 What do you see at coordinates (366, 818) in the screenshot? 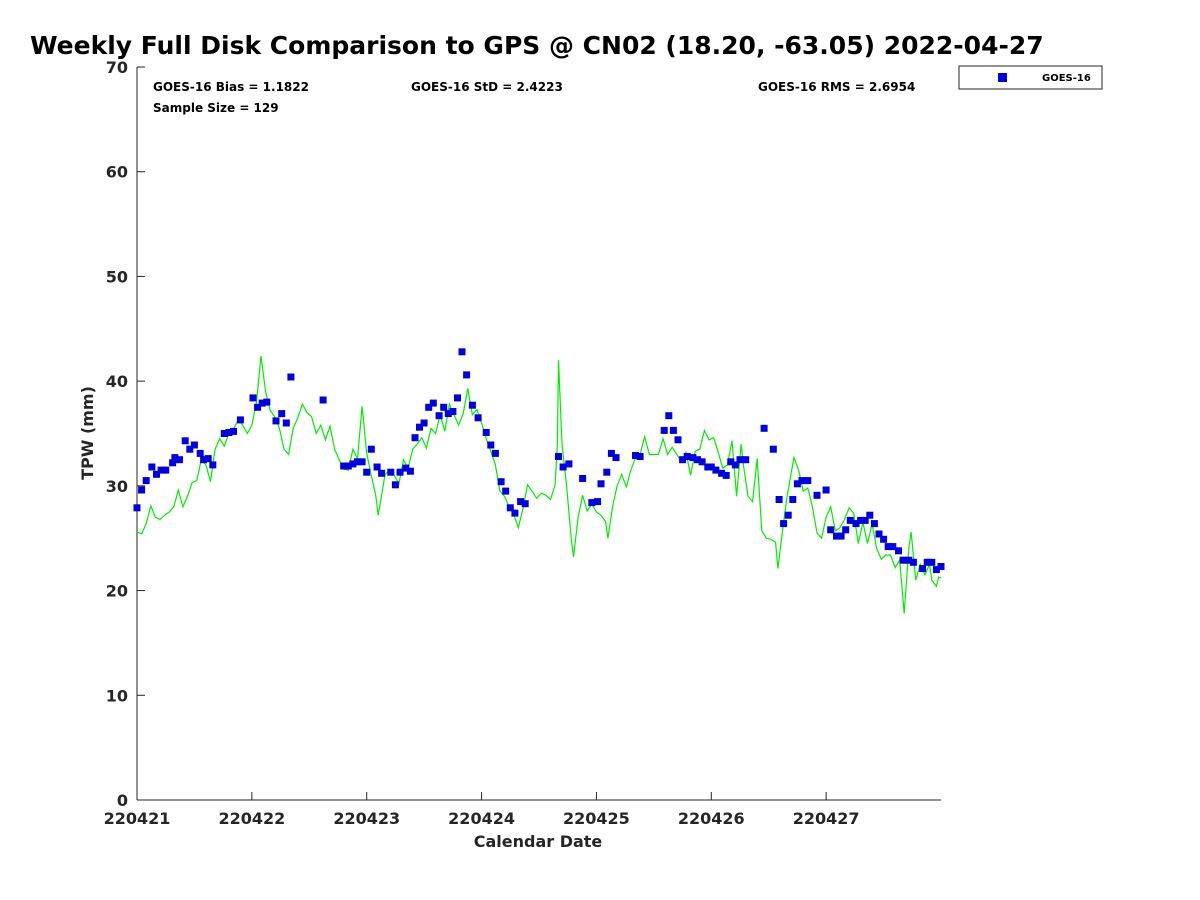
I see `x-tick-label: 220423` at bounding box center [366, 818].